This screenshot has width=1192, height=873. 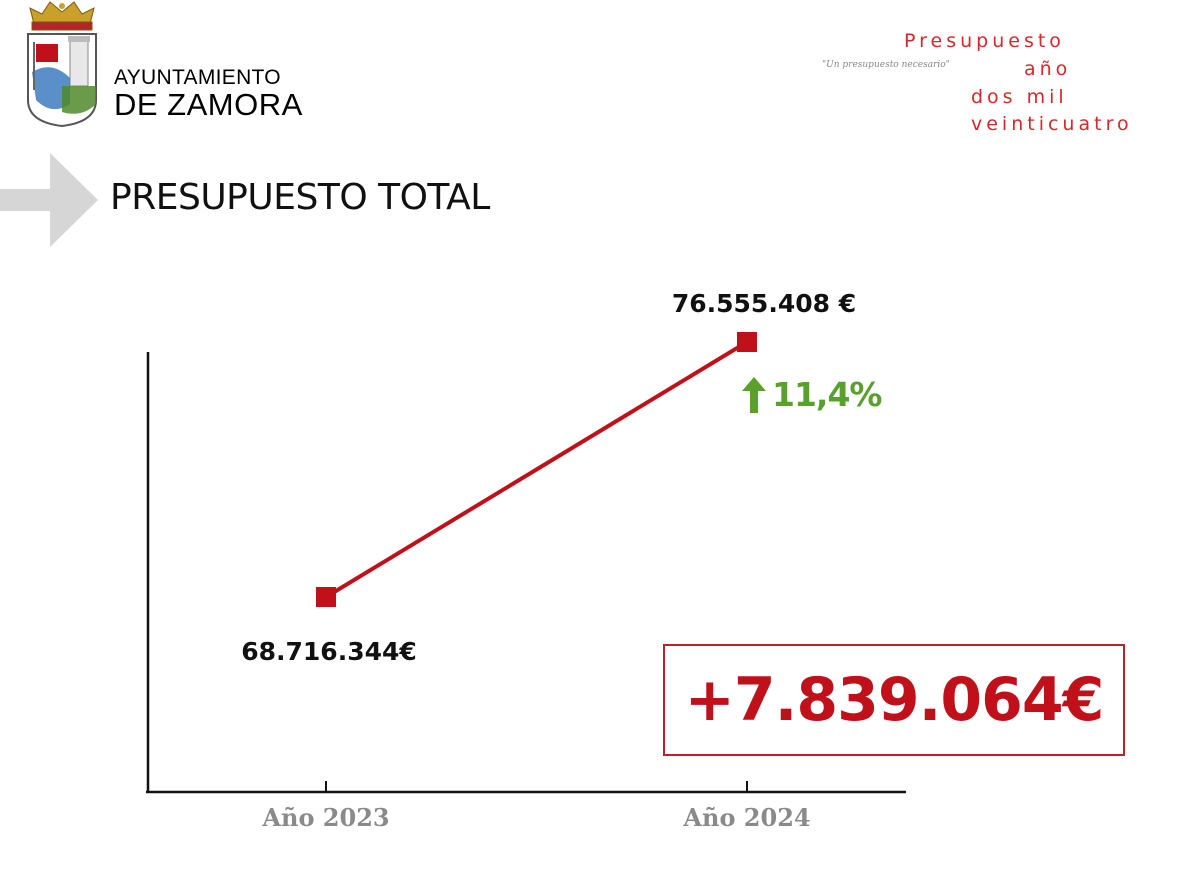 I want to click on percent-change-label: 11,4%, so click(x=827, y=394).